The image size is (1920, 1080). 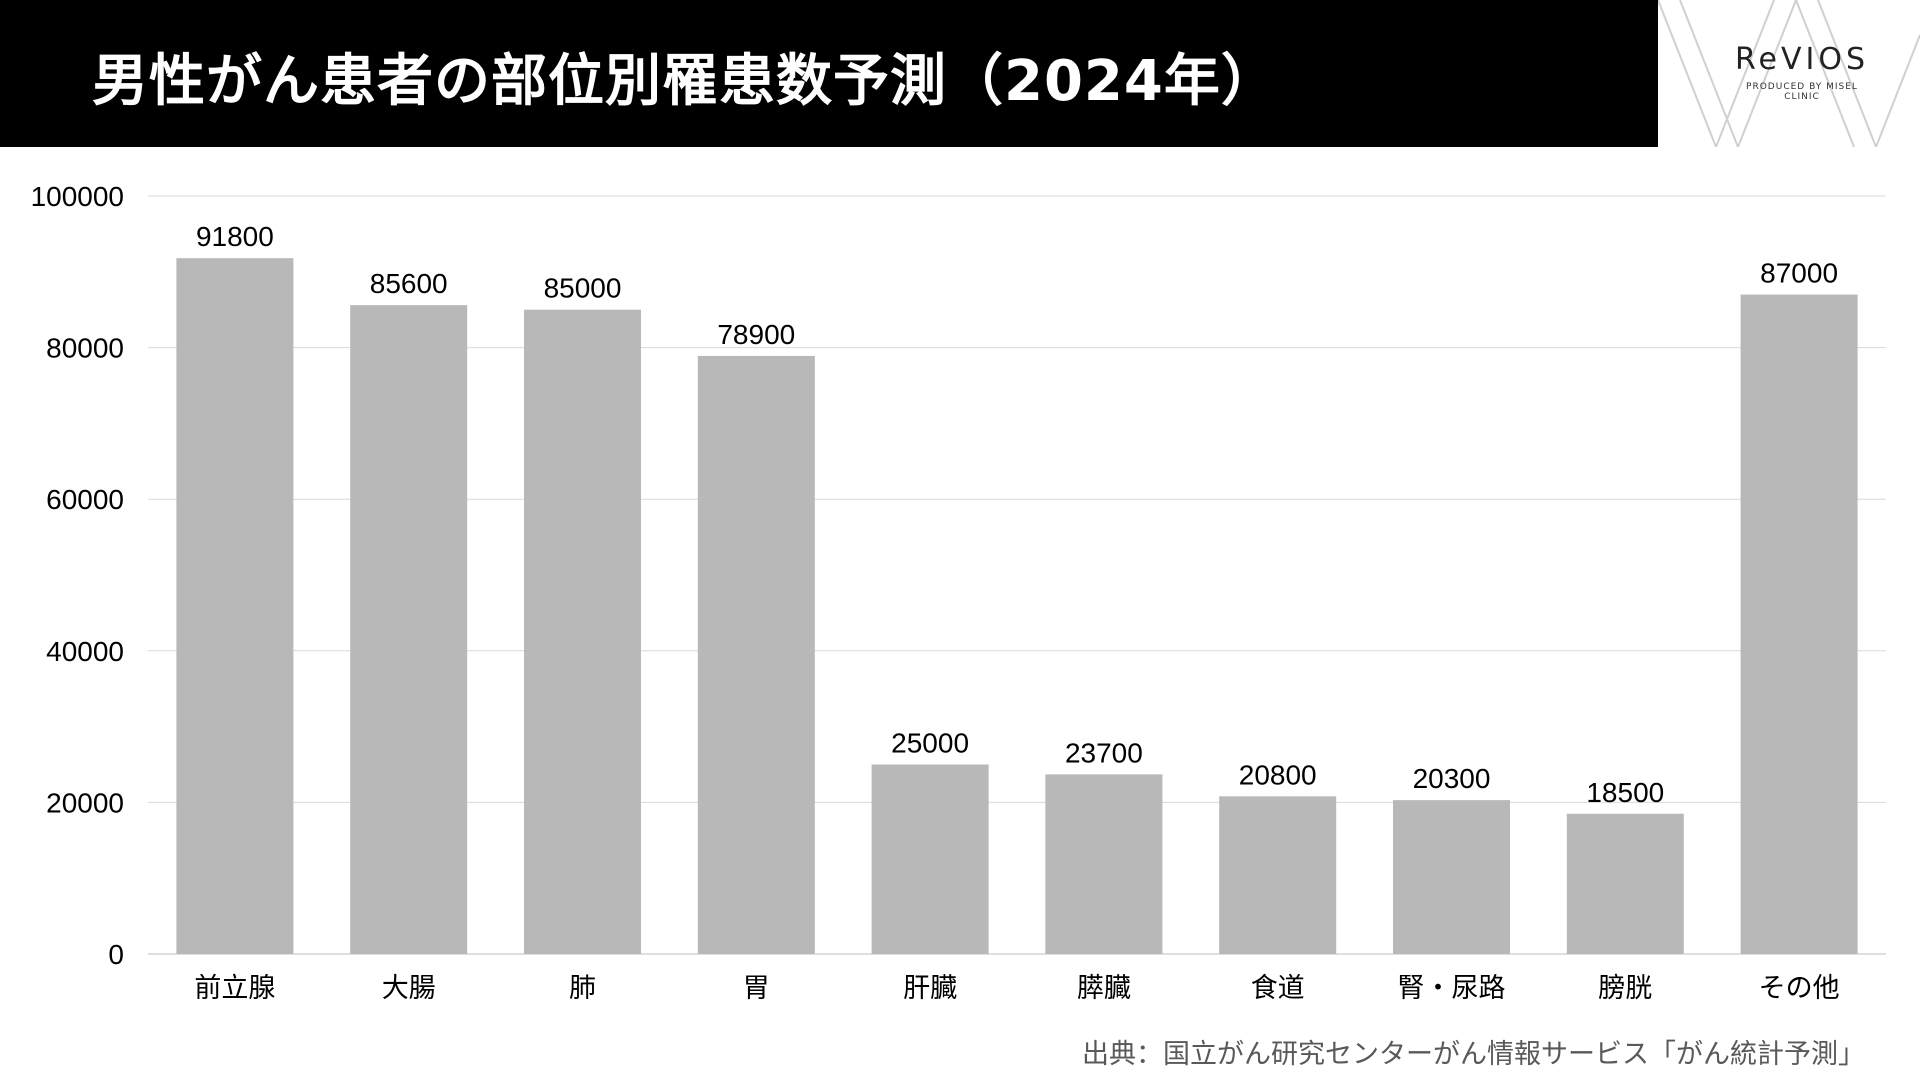 I want to click on x-tick-label: 大腸, so click(x=409, y=988).